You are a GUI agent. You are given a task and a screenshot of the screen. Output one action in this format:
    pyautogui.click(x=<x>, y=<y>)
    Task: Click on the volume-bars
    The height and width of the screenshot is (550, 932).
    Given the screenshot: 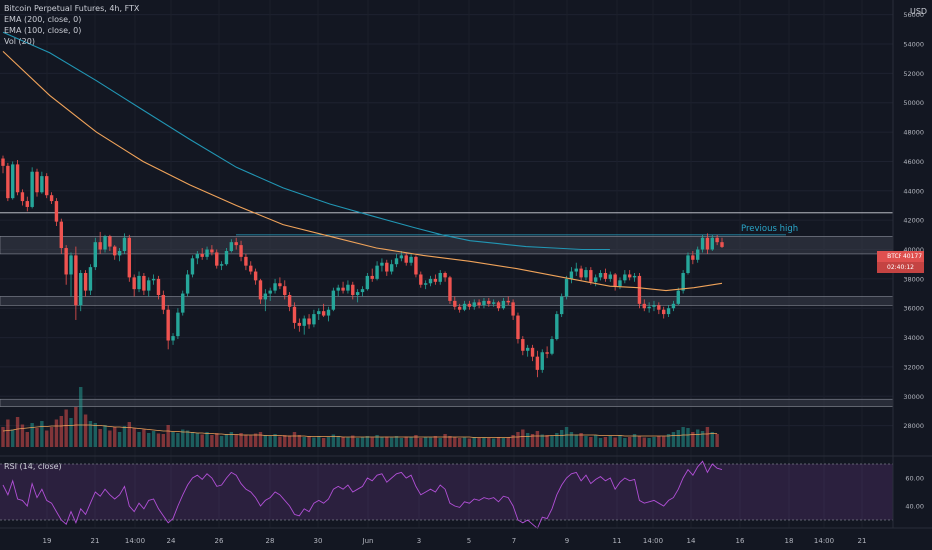 What is the action you would take?
    pyautogui.click(x=360, y=417)
    